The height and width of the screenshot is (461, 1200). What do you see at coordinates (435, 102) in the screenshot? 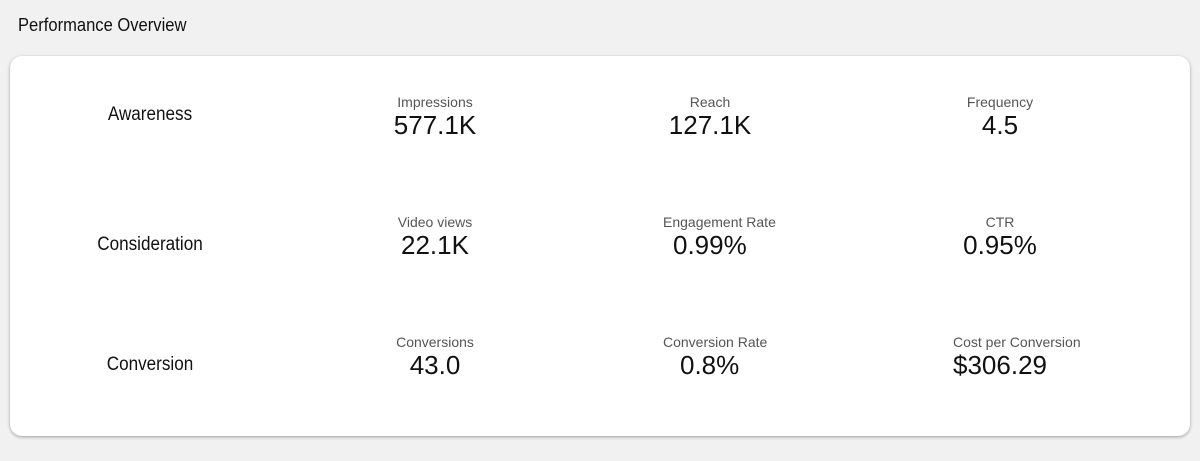
I see `metric-label: Impressions` at bounding box center [435, 102].